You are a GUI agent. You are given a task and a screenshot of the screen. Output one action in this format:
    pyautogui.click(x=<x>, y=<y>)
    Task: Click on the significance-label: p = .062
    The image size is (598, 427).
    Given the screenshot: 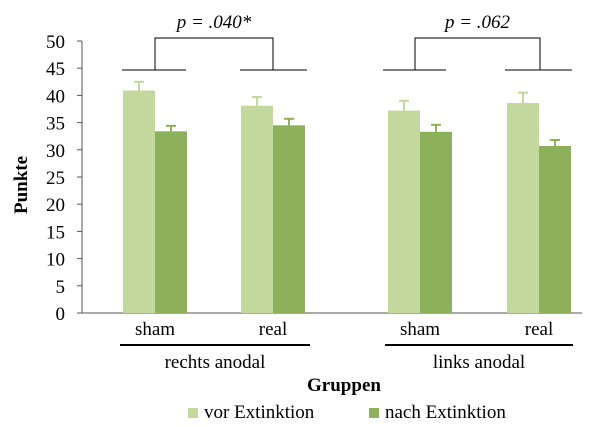 What is the action you would take?
    pyautogui.click(x=477, y=22)
    